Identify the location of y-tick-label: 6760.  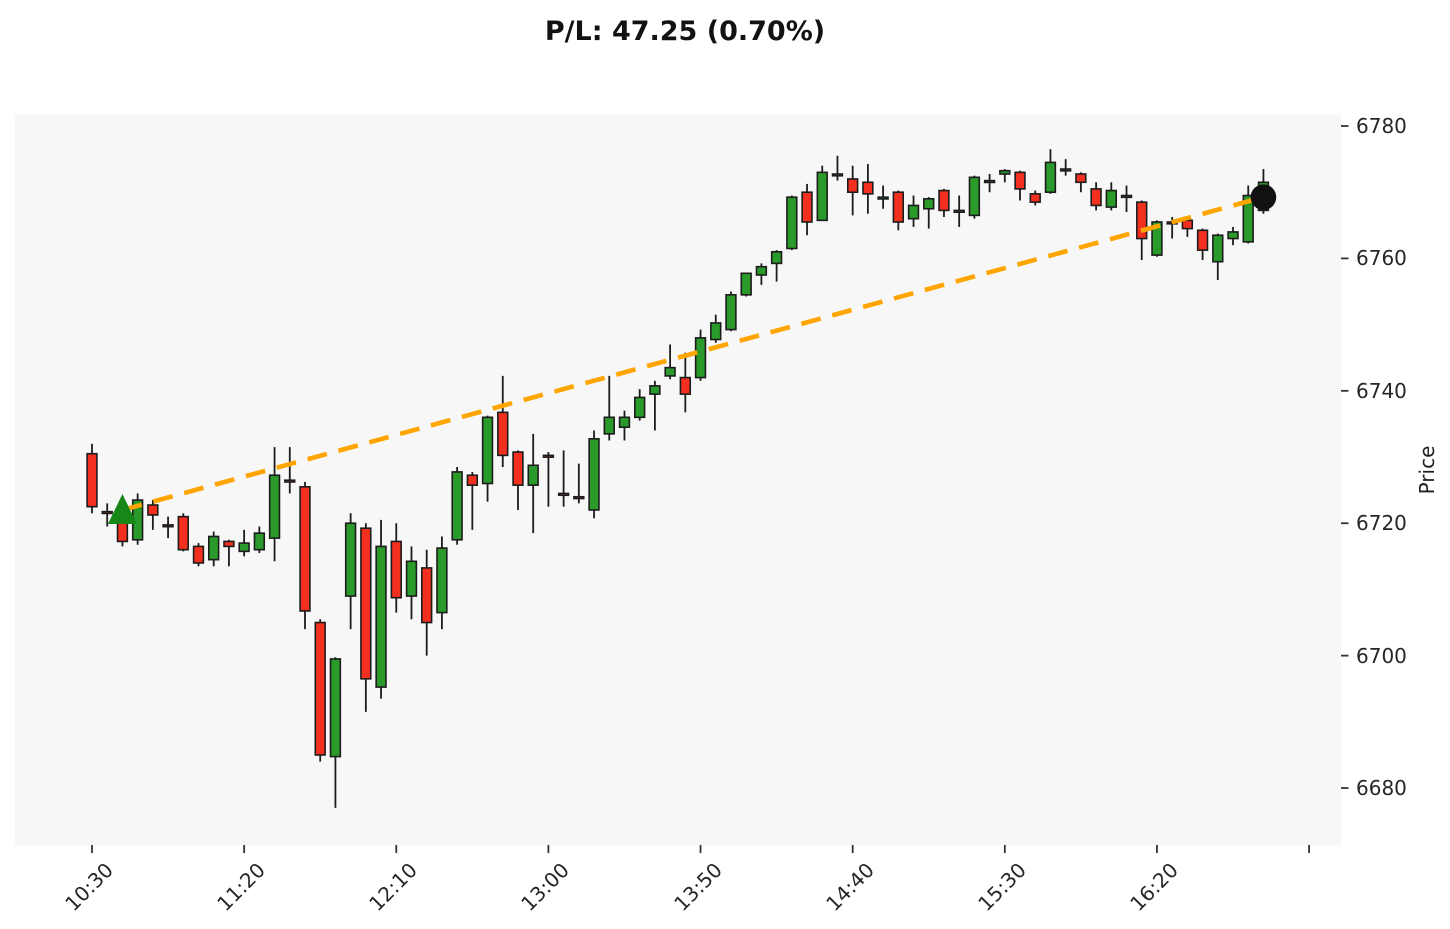
(1381, 258).